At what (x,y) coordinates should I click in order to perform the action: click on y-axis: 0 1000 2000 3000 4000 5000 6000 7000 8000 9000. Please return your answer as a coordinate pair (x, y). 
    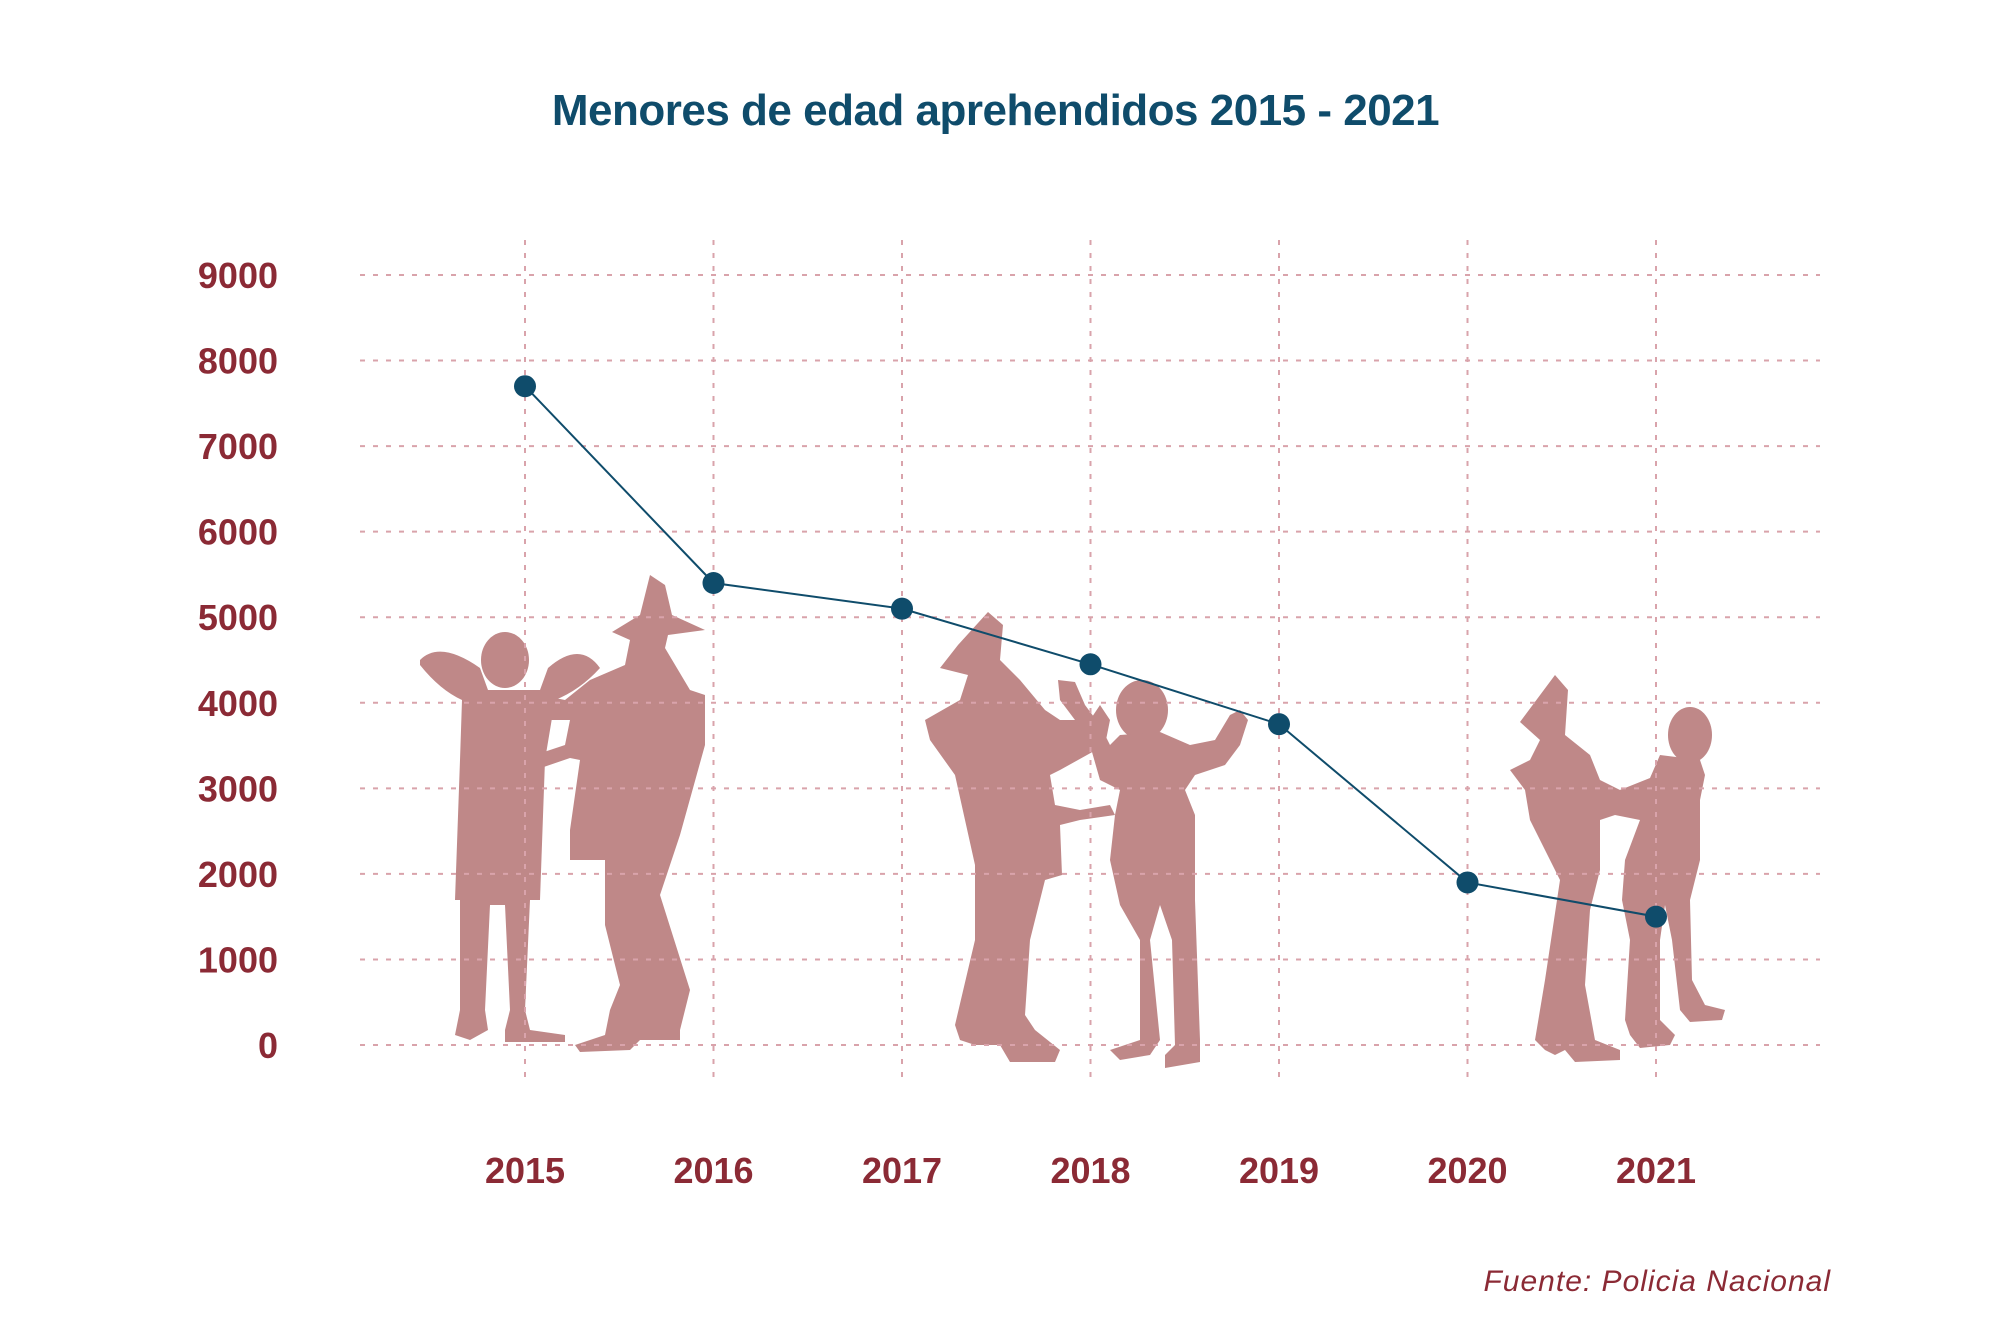
    Looking at the image, I should click on (238, 660).